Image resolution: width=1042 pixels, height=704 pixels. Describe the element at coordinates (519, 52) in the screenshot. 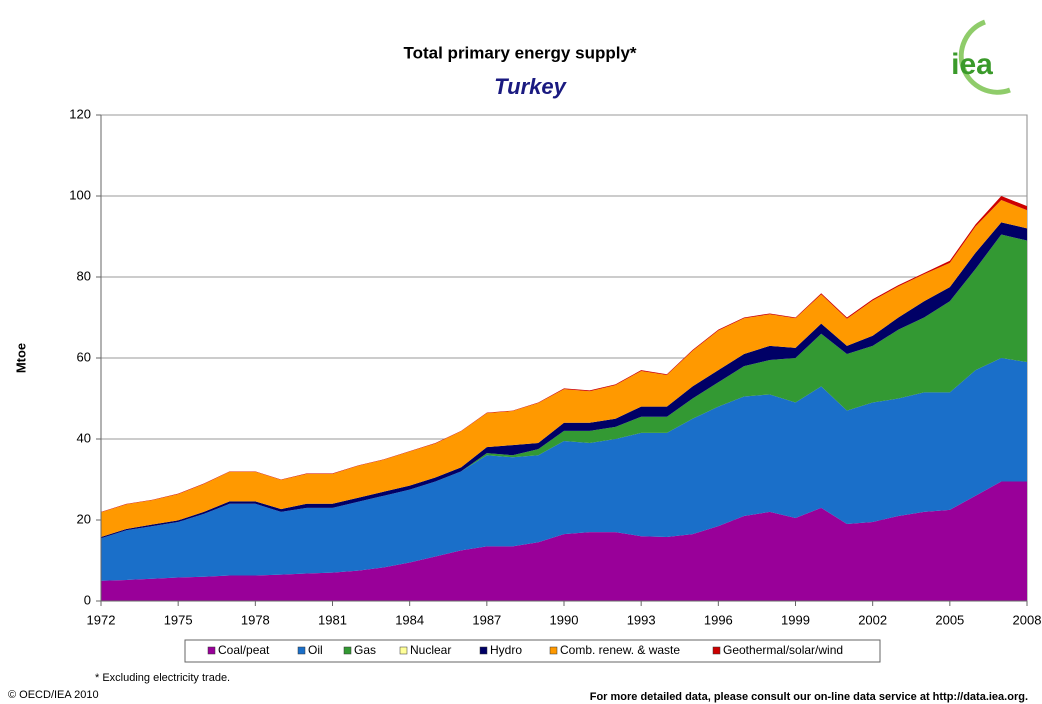

I see `chart-title: Total primary energy supply*` at that location.